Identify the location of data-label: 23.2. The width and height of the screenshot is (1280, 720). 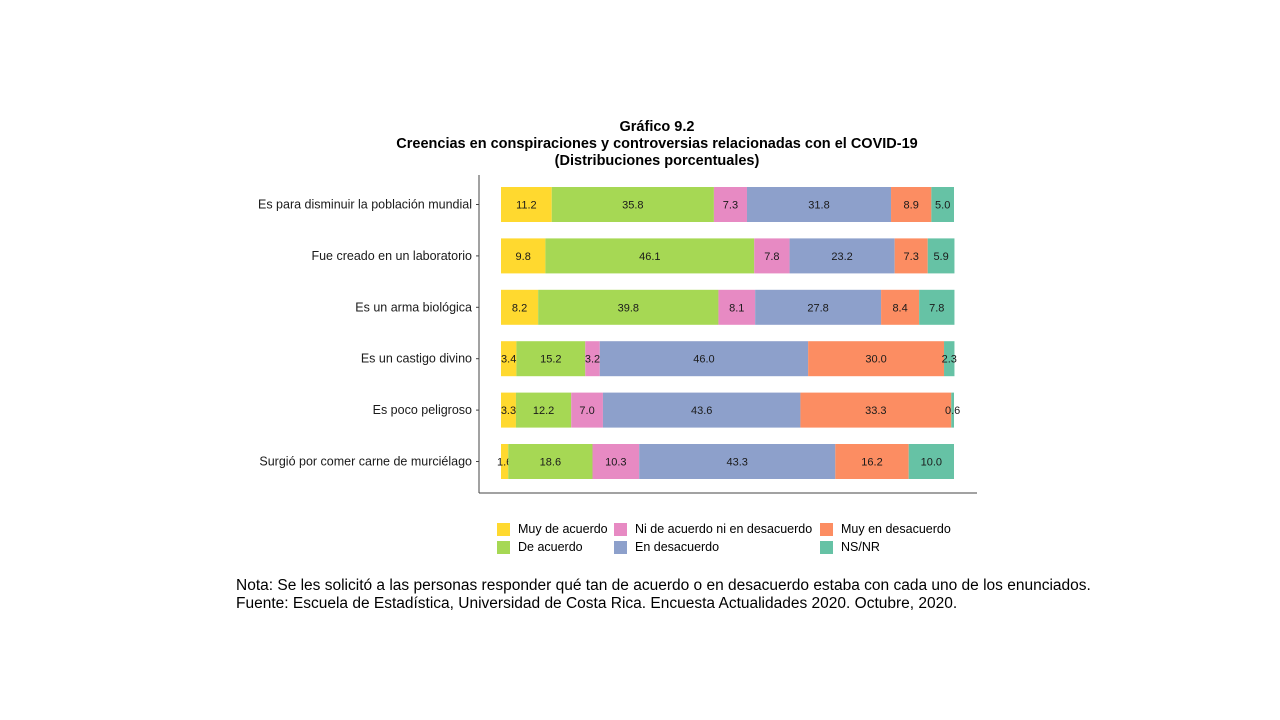
(841, 257).